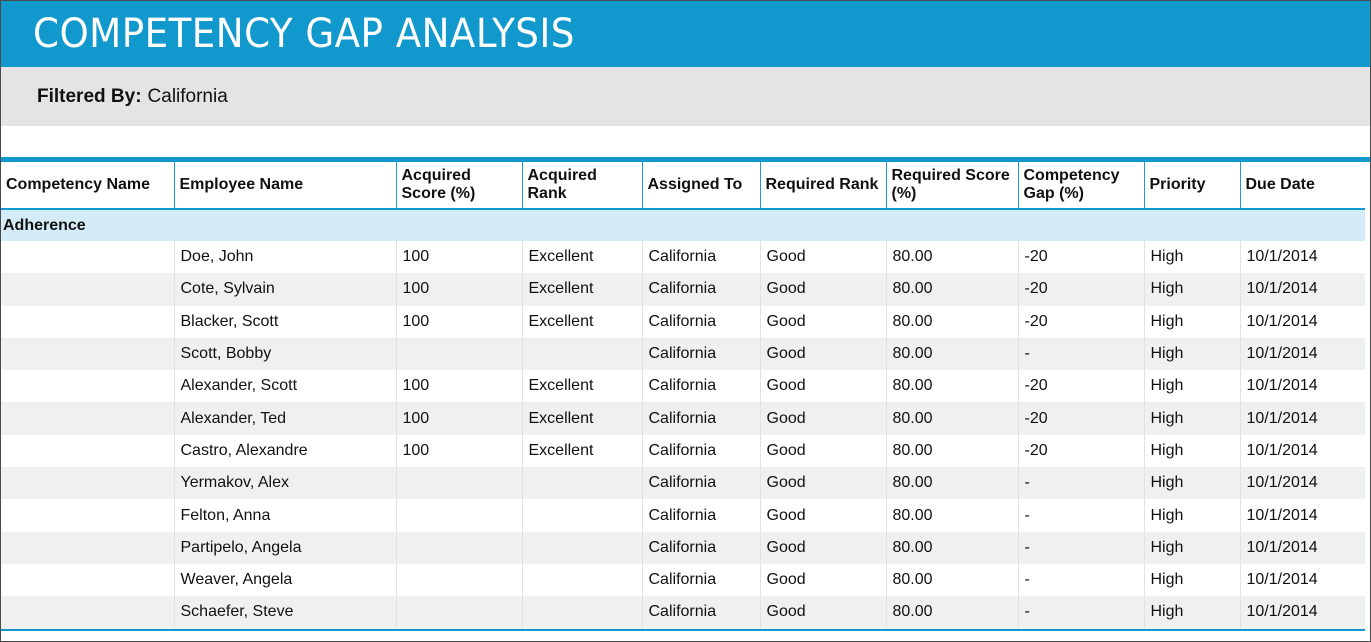 This screenshot has height=642, width=1371. What do you see at coordinates (285, 418) in the screenshot?
I see `cell-employee-name: Alexander, Ted` at bounding box center [285, 418].